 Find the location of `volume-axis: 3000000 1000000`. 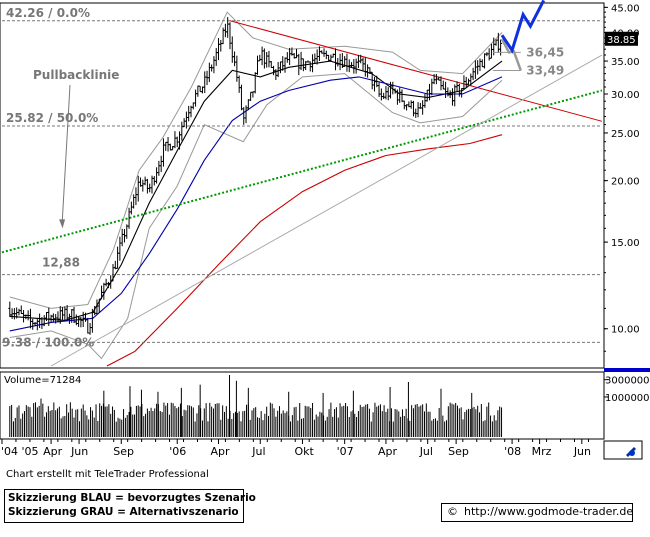

volume-axis: 3000000 1000000 is located at coordinates (627, 390).